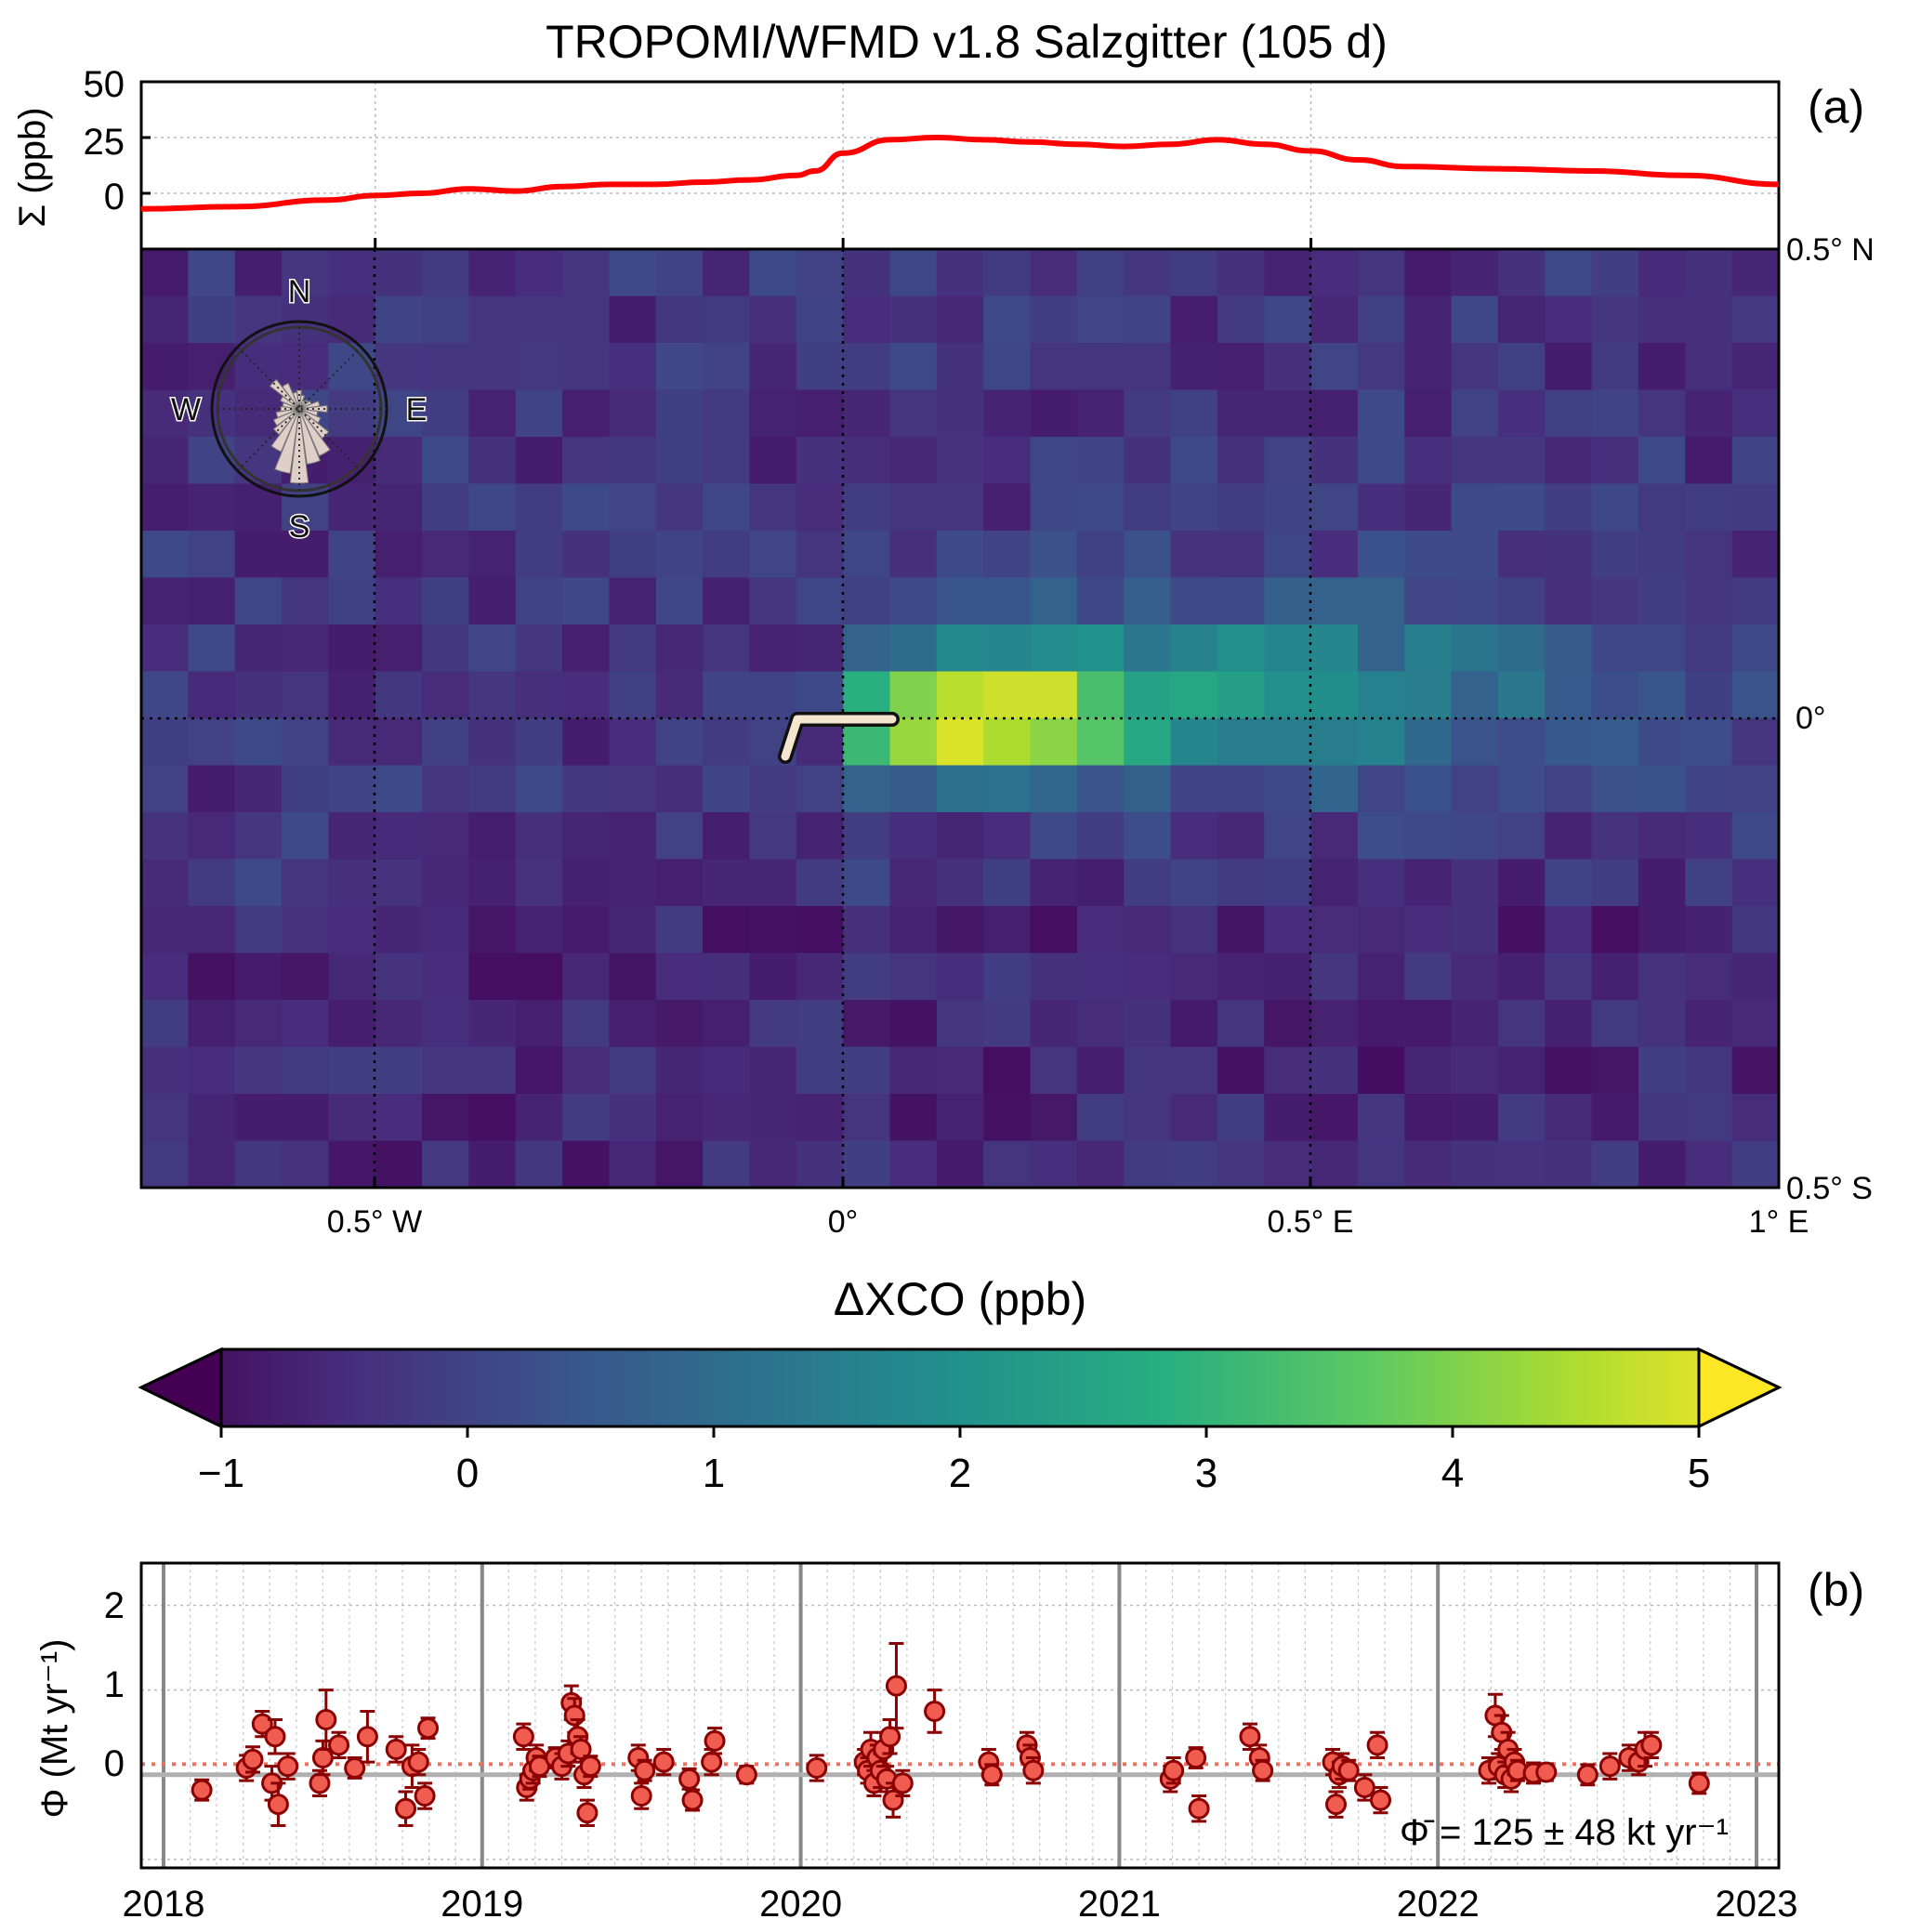  I want to click on top-ytick-25: 25, so click(104, 142).